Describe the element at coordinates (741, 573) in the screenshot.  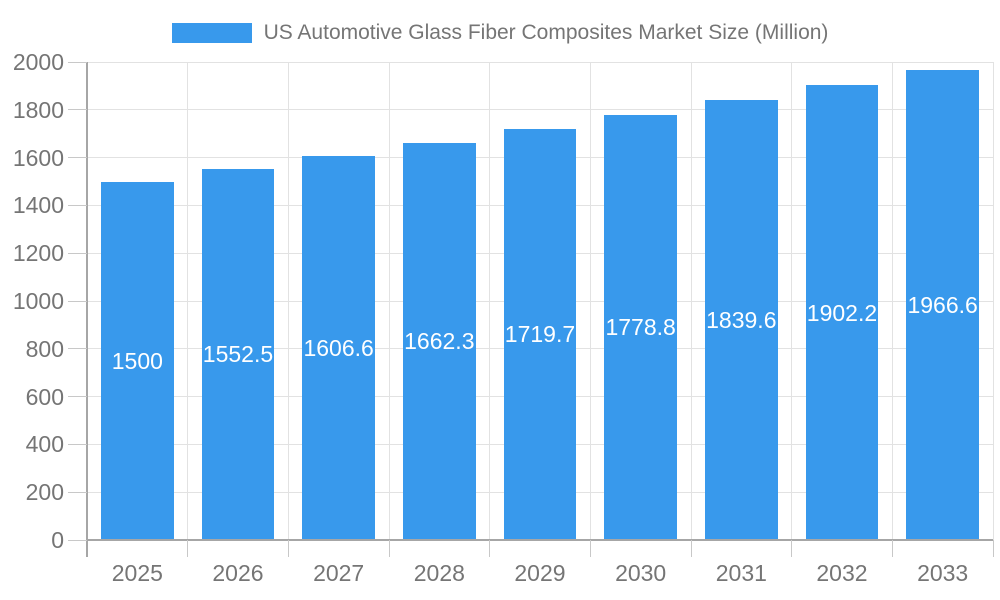
I see `x-axis-label: 2031` at that location.